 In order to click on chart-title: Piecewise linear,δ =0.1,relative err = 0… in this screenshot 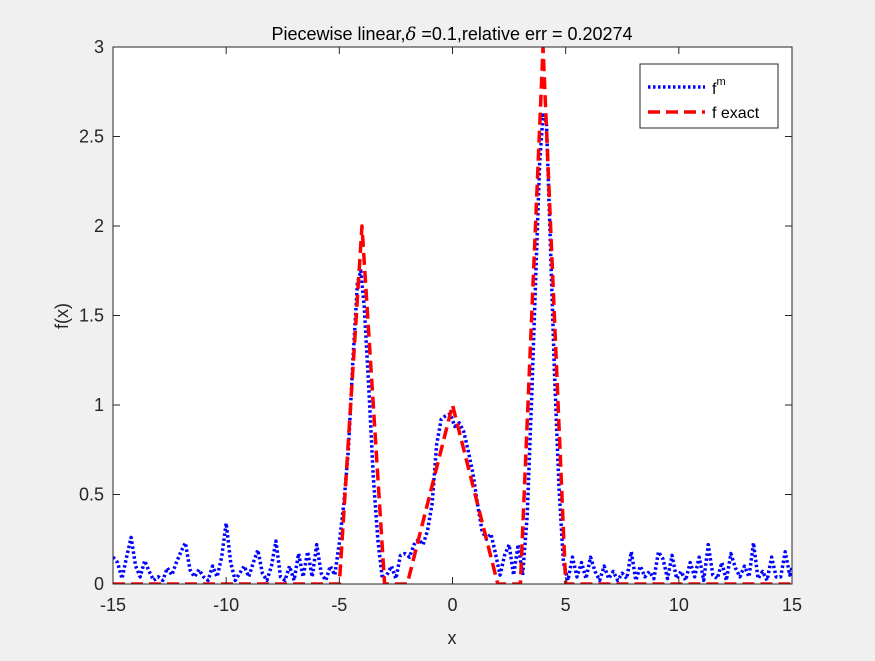, I will do `click(451, 34)`.